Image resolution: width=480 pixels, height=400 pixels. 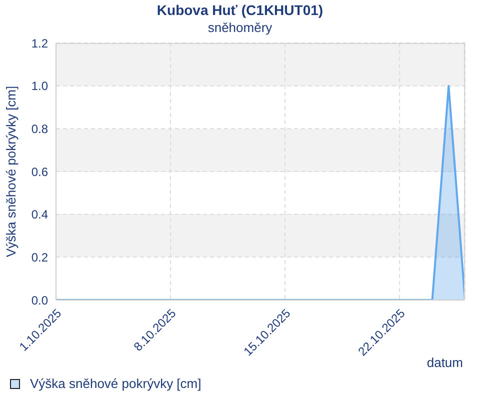 What do you see at coordinates (444, 363) in the screenshot?
I see `x-axis-title: datum` at bounding box center [444, 363].